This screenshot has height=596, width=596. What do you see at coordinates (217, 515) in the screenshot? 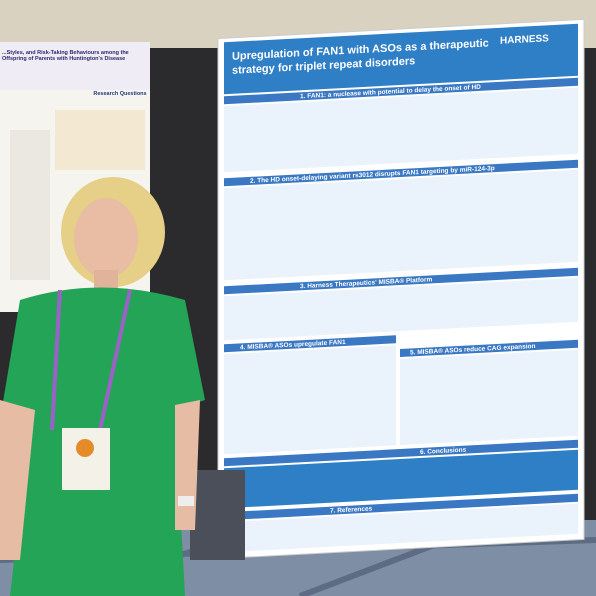
I see `person-legs` at bounding box center [217, 515].